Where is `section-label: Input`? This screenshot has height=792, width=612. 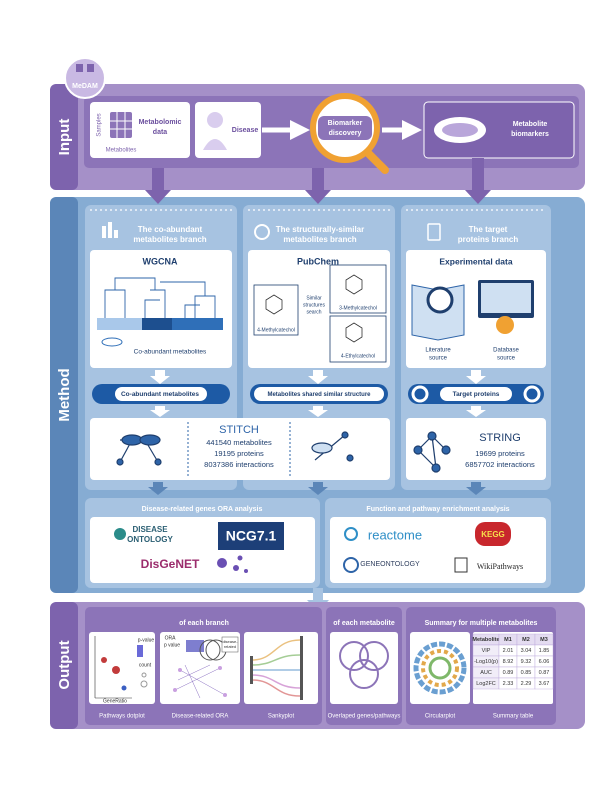
section-label: Input is located at coordinates (64, 137).